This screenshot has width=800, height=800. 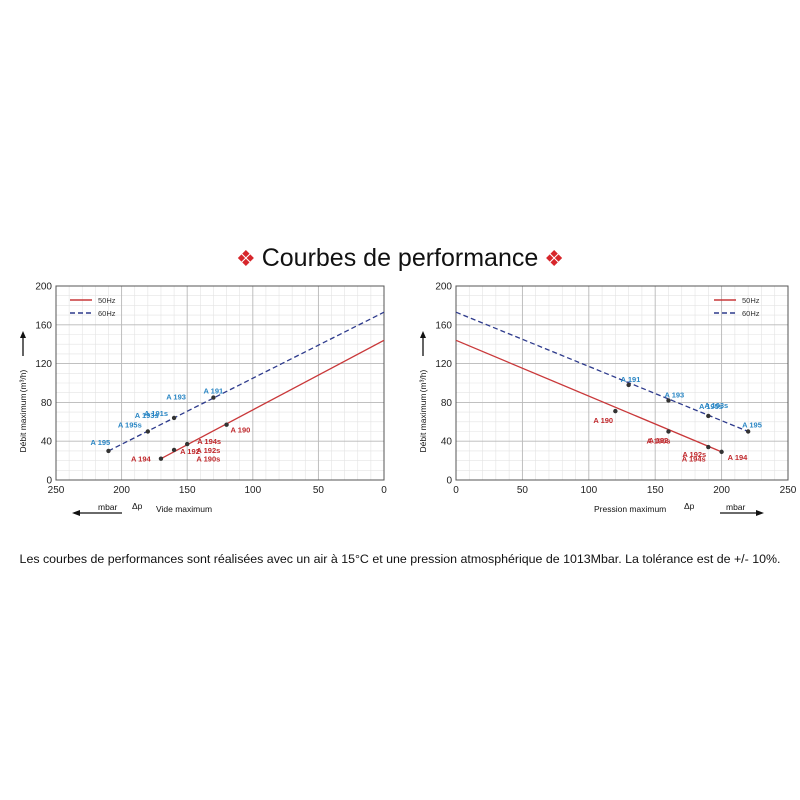 What do you see at coordinates (208, 450) in the screenshot?
I see `point-annotation: A 192s` at bounding box center [208, 450].